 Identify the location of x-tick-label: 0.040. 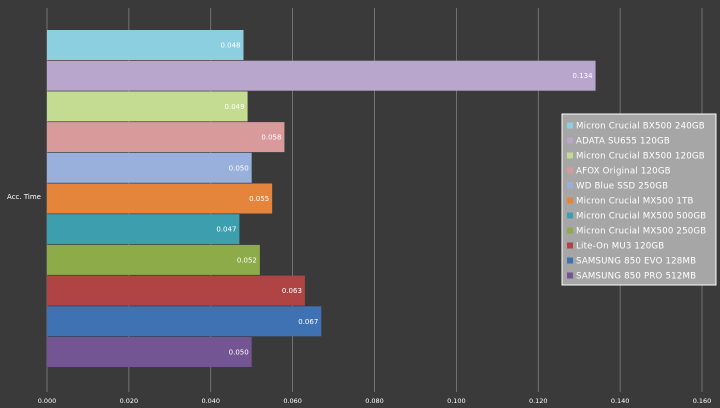
(210, 401).